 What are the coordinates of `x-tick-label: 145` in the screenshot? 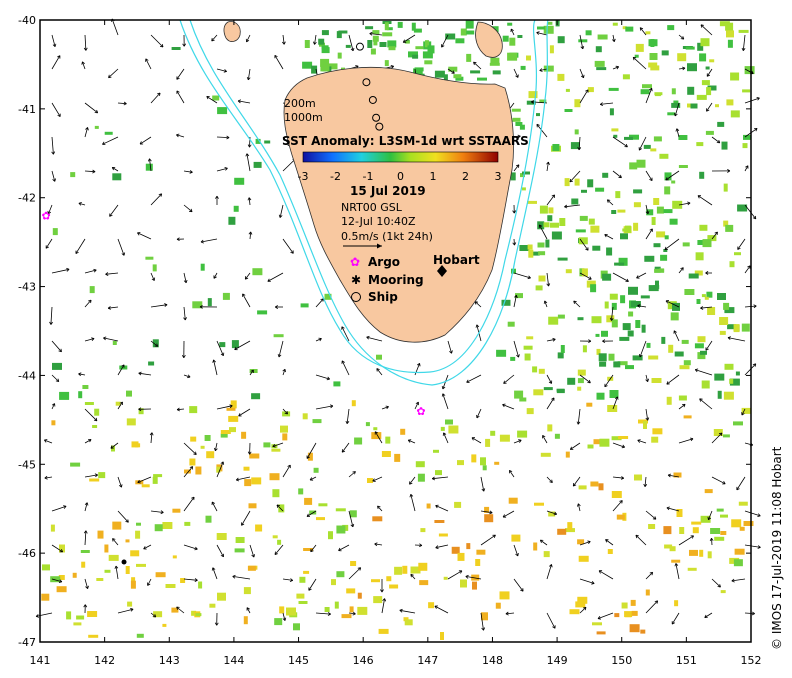 It's located at (298, 660).